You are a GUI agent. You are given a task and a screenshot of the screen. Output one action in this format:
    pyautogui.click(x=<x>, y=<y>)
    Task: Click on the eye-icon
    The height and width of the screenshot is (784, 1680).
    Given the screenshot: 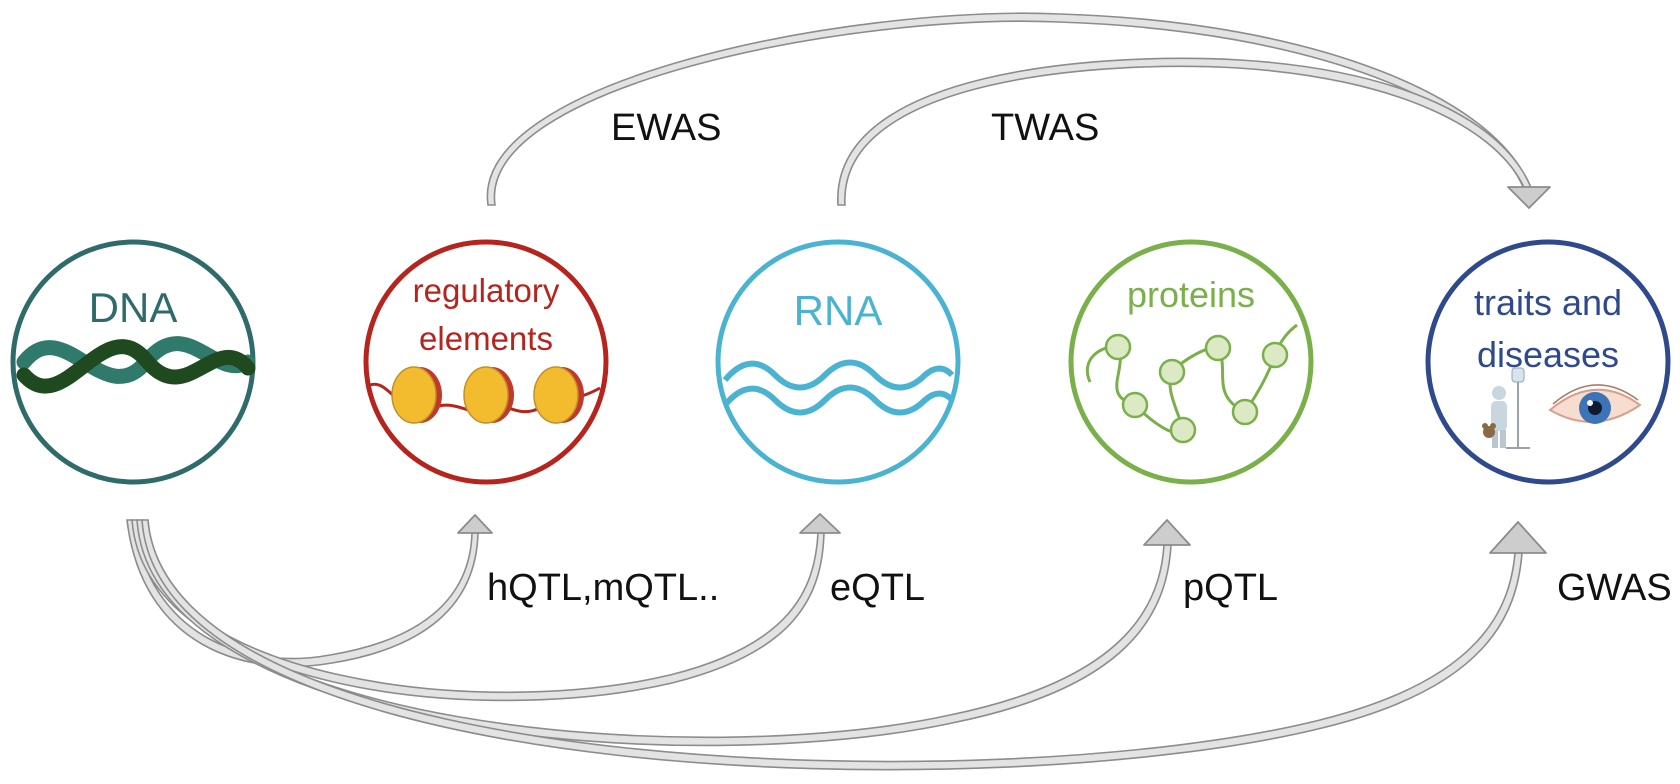 What is the action you would take?
    pyautogui.click(x=1595, y=404)
    